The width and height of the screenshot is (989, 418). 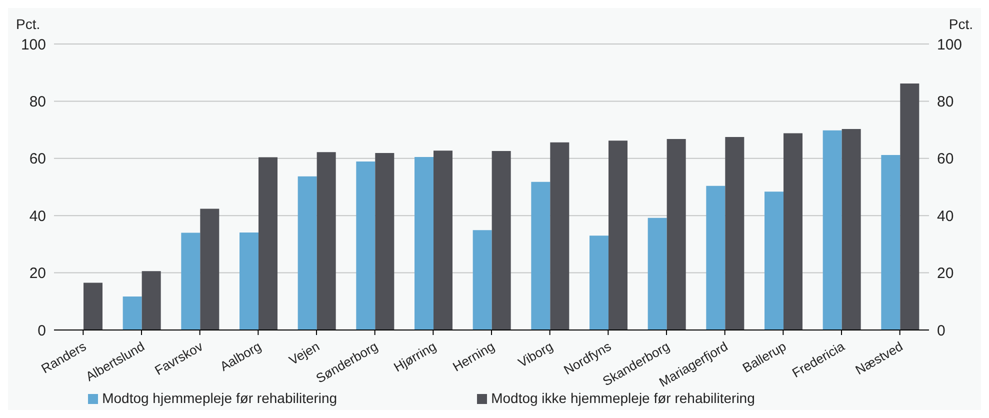 I want to click on y2-tick-label: 20, so click(x=945, y=273).